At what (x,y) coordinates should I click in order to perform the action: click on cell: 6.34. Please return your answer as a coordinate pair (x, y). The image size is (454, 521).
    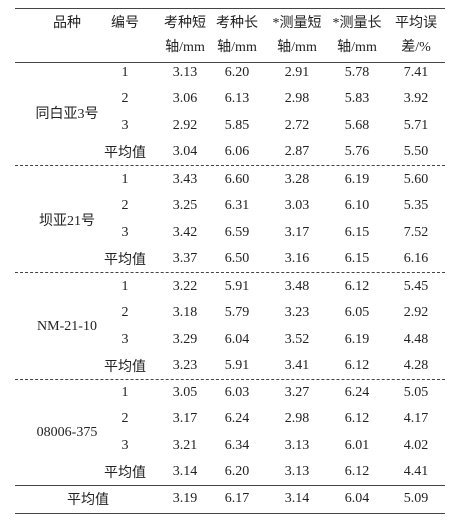
    Looking at the image, I should click on (237, 445).